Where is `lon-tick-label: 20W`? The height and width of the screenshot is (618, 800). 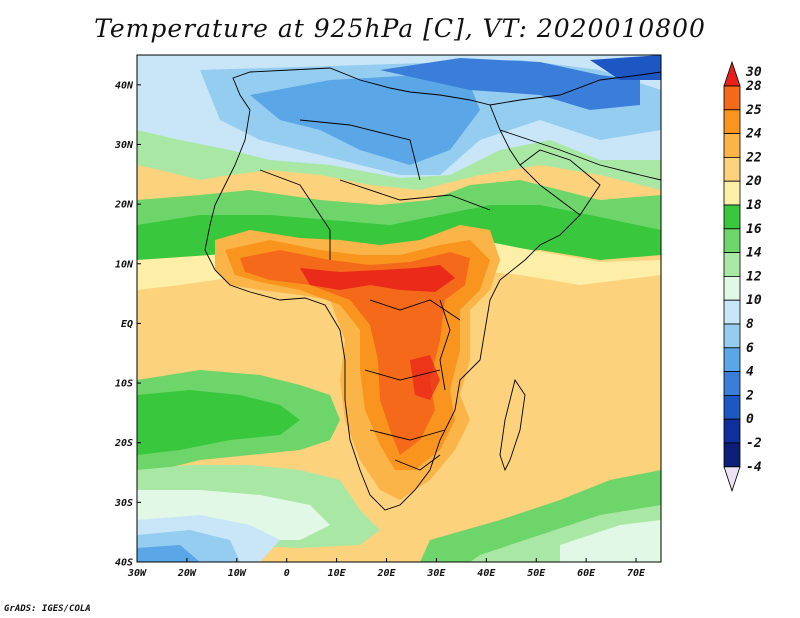 lon-tick-label: 20W is located at coordinates (187, 573).